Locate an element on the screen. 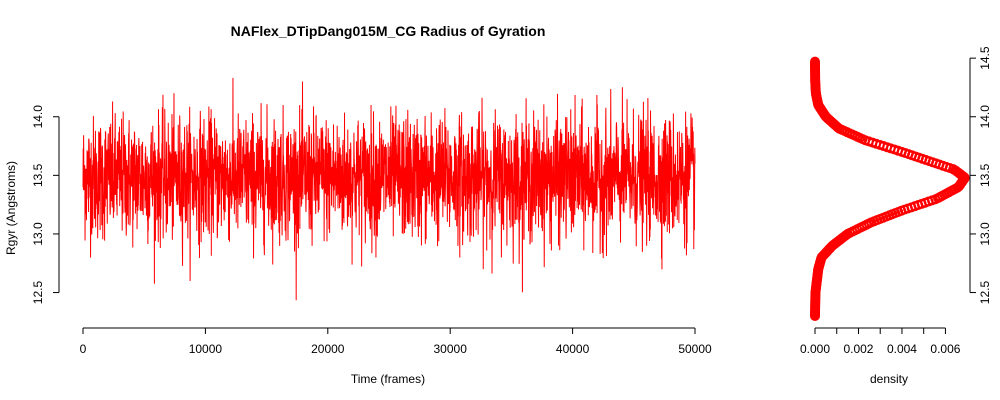  x-tick-label: 10000 is located at coordinates (206, 349).